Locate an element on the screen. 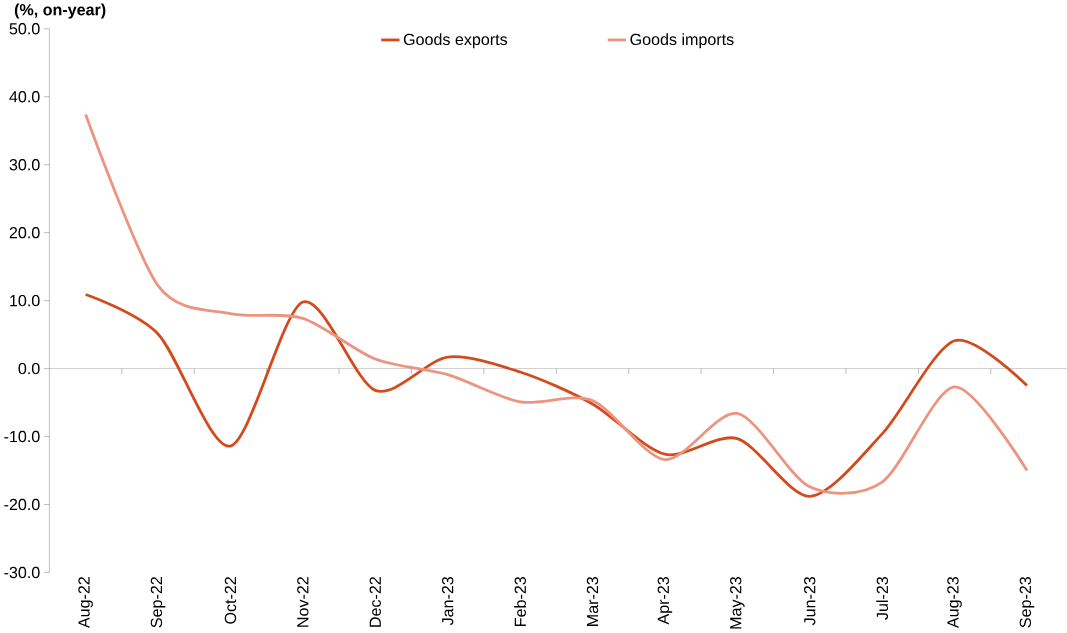 This screenshot has width=1067, height=633. x-tick-label: Aug-22 is located at coordinates (85, 602).